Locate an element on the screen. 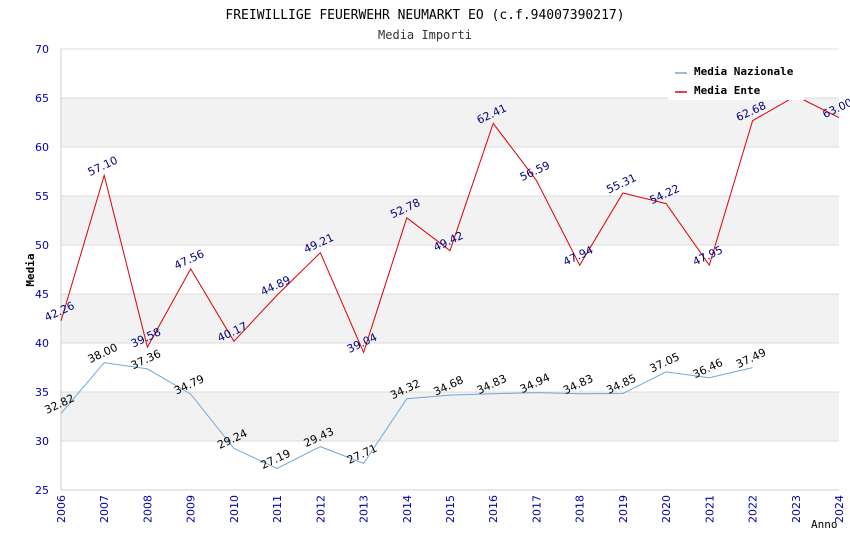 The height and width of the screenshot is (550, 850). data-label: 47.56 is located at coordinates (189, 259).